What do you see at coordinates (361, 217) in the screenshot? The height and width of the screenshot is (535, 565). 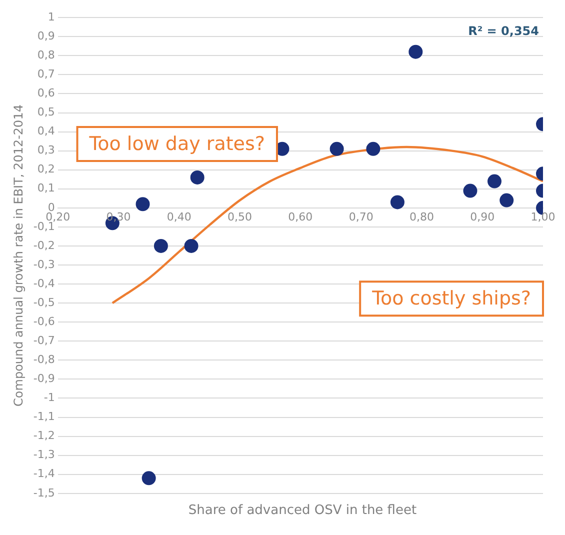 I see `x-tick-label: 0,70` at bounding box center [361, 217].